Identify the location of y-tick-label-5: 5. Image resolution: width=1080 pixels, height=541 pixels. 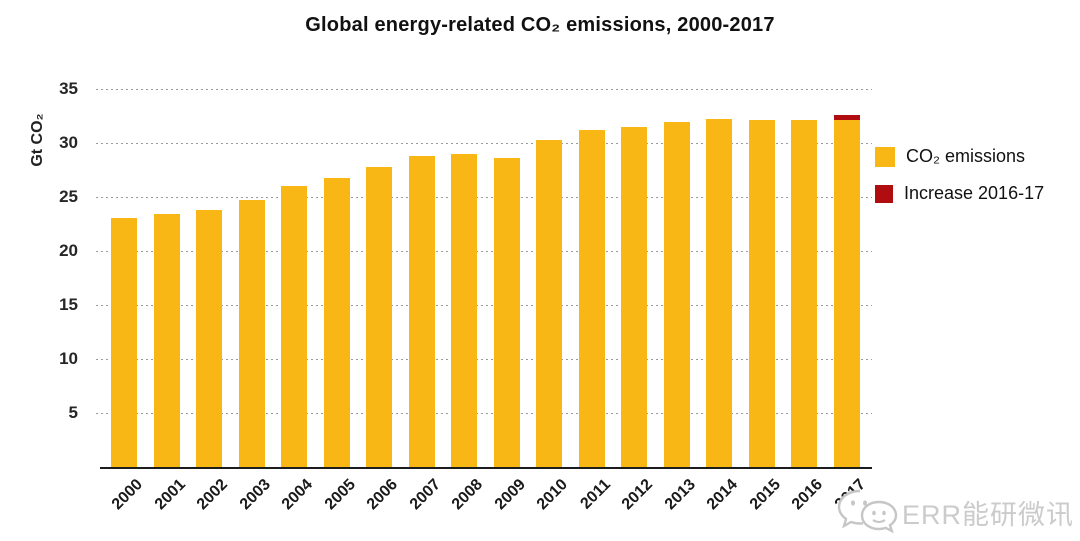
(73, 412).